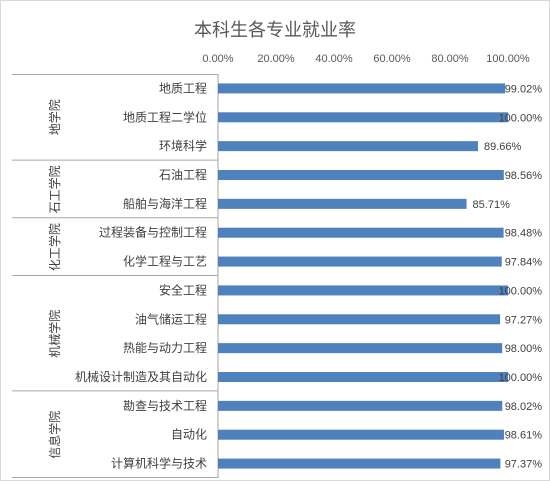 This screenshot has height=481, width=550. I want to click on data-label: 99.02%, so click(524, 89).